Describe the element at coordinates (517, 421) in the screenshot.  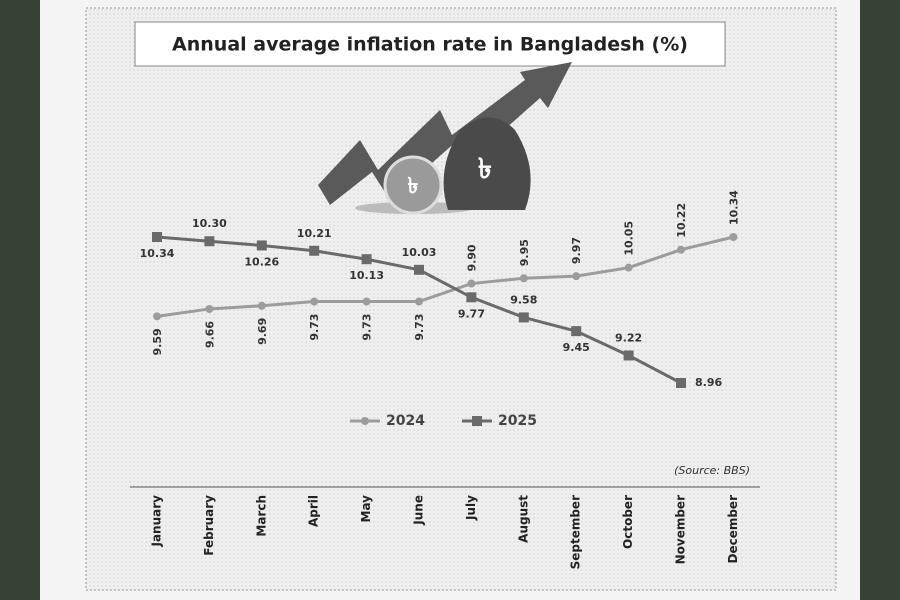
I see `legend-label: 2025` at that location.